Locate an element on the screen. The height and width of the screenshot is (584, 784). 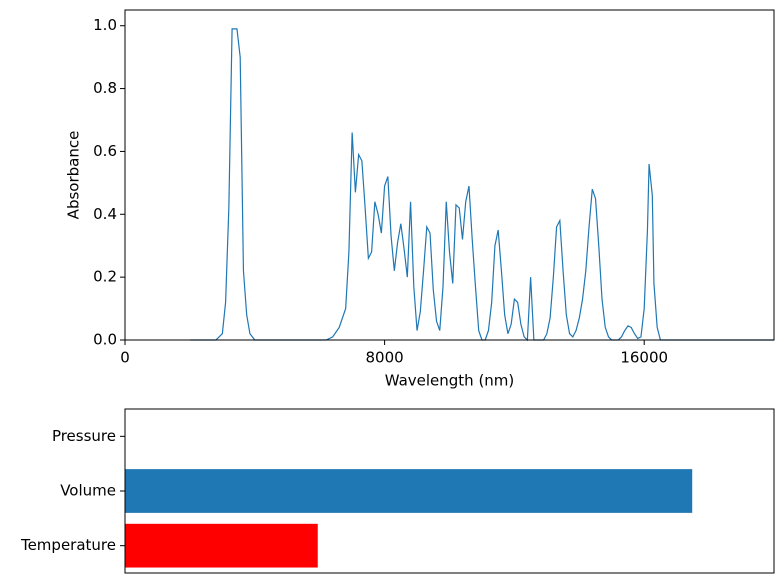
y-tick-label: 0.4 is located at coordinates (105, 214).